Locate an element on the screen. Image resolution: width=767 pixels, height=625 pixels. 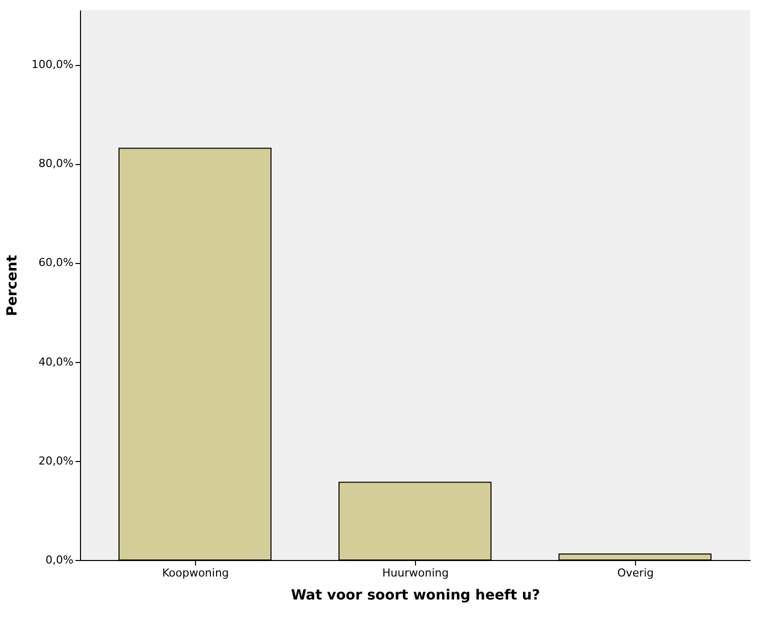
y-tick-label: 40,0% is located at coordinates (56, 361).